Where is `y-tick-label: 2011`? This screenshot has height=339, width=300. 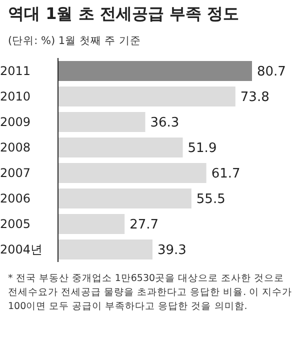 y-tick-label: 2011 is located at coordinates (15, 71).